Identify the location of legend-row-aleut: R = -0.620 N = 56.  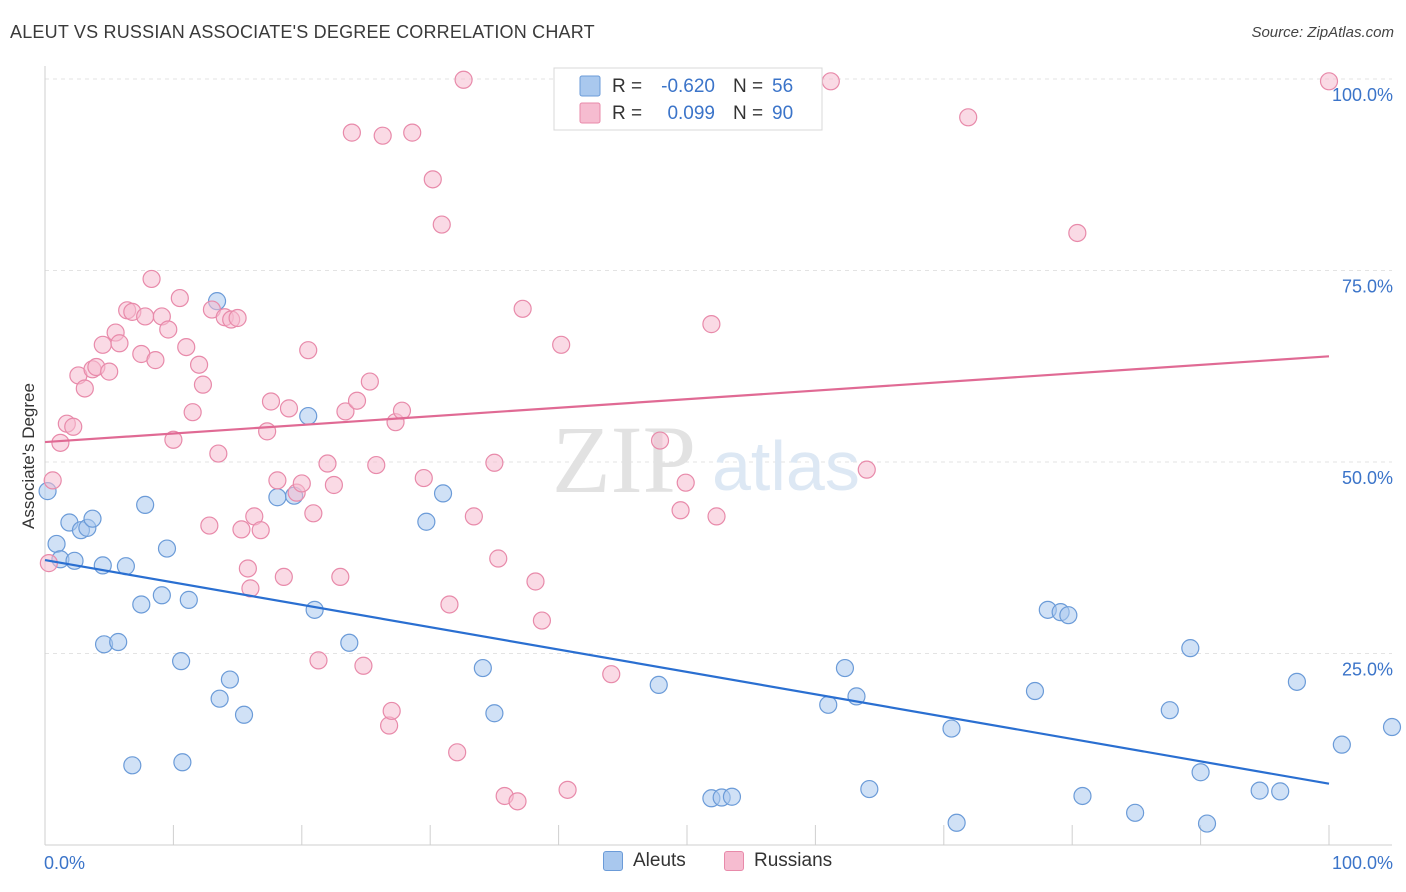
(686, 86).